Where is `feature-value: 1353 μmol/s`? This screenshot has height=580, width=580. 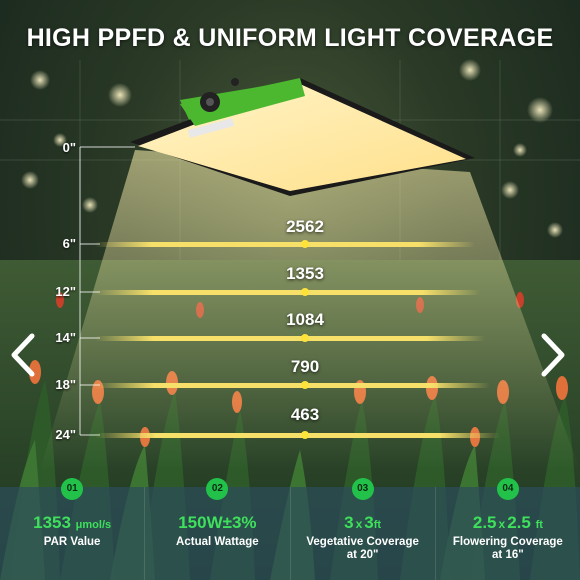 feature-value: 1353 μmol/s is located at coordinates (72, 523).